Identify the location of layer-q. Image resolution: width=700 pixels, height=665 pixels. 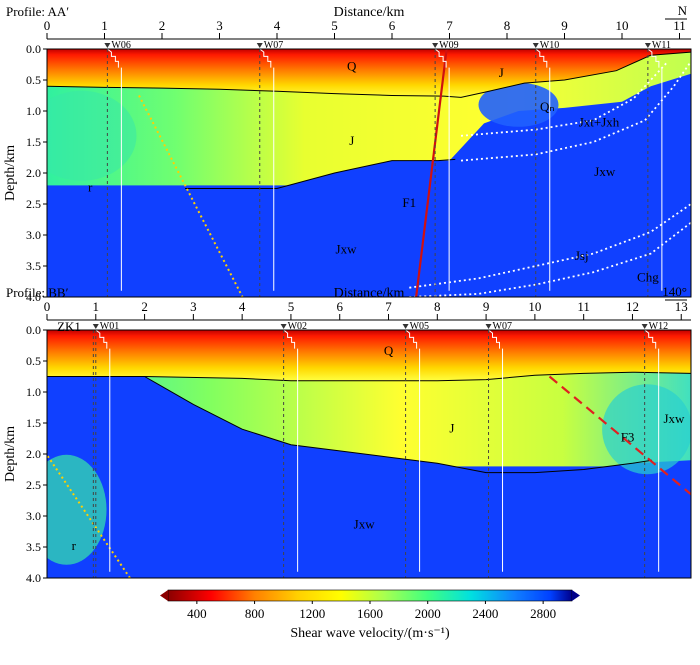
(369, 73).